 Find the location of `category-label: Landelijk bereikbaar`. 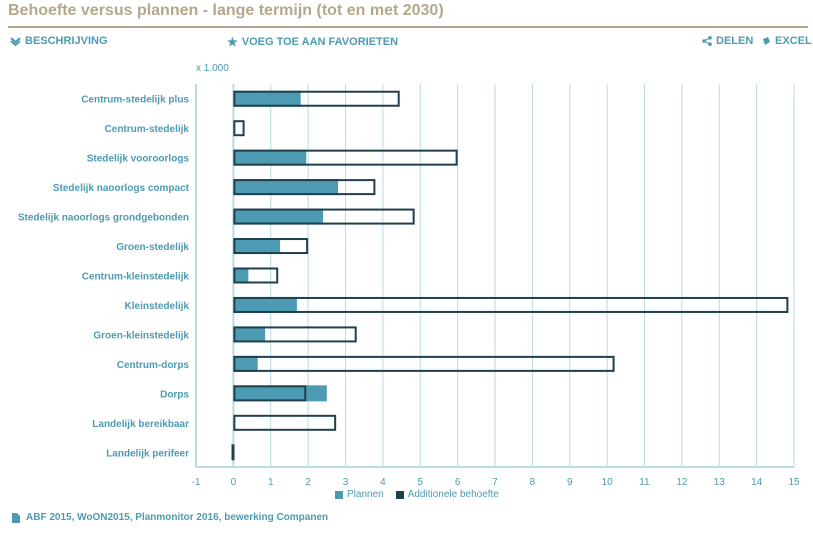

category-label: Landelijk bereikbaar is located at coordinates (140, 424).